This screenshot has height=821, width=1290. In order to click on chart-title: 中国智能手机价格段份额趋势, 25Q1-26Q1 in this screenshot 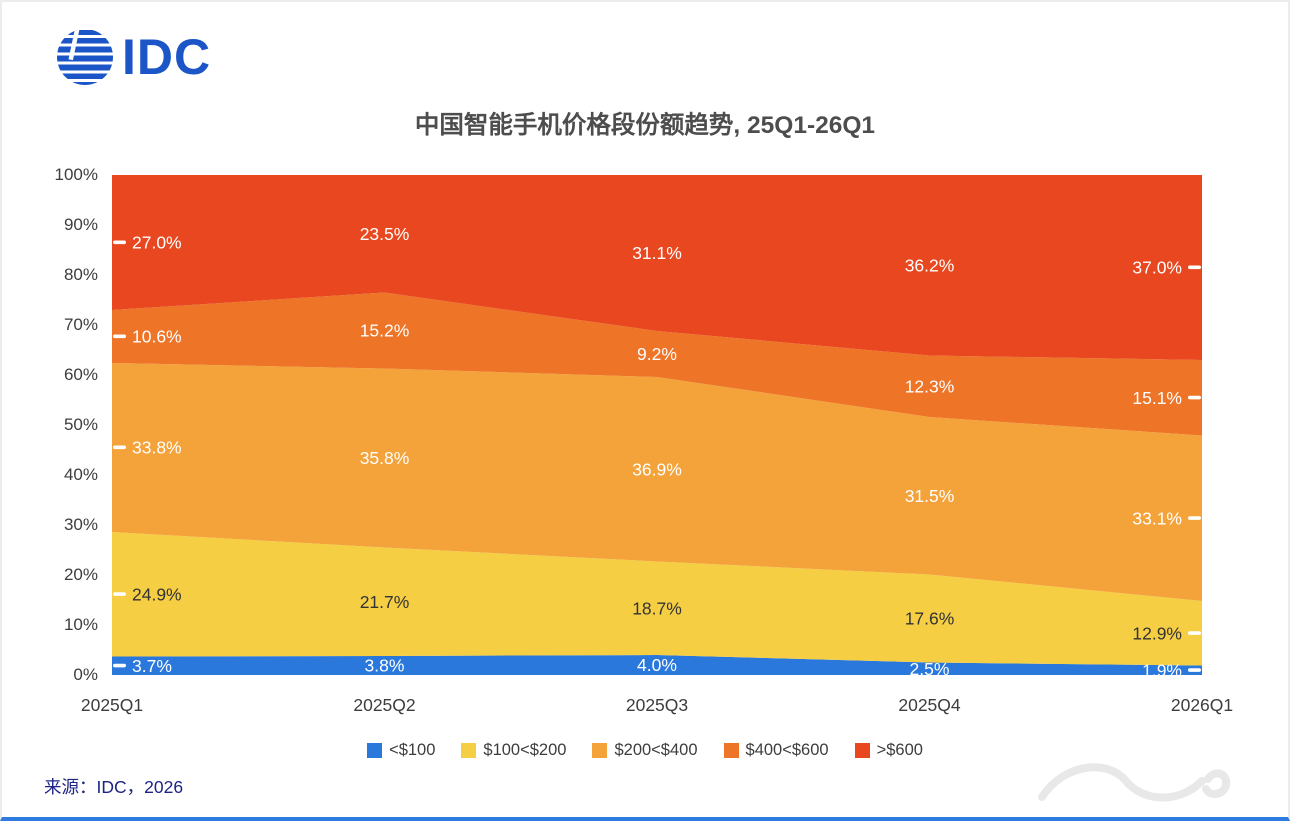, I will do `click(645, 125)`.